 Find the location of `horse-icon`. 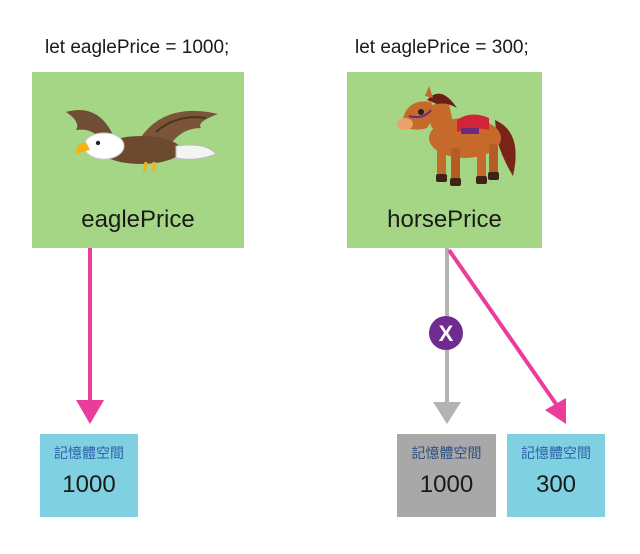

horse-icon is located at coordinates (456, 136).